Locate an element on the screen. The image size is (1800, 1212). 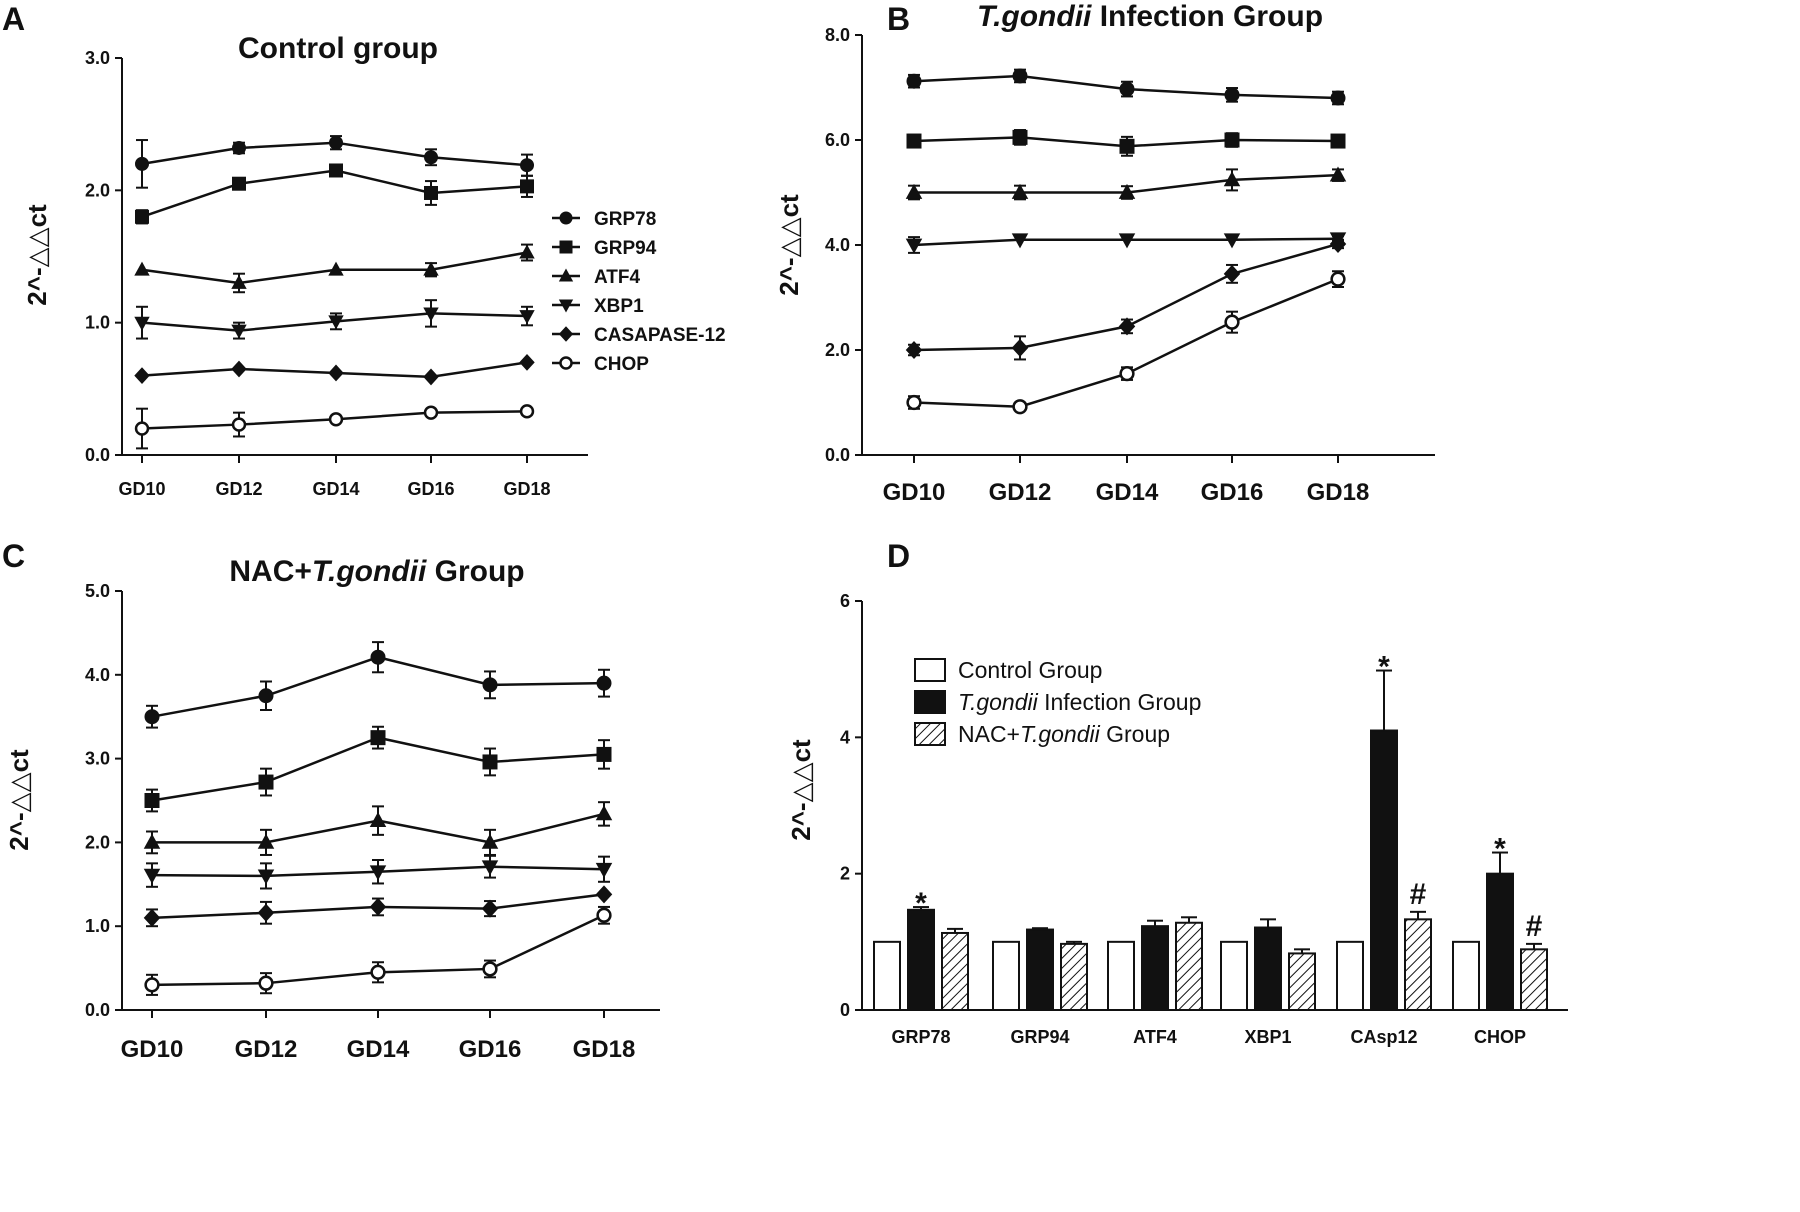
legend-entry: Control Group is located at coordinates (1030, 670).